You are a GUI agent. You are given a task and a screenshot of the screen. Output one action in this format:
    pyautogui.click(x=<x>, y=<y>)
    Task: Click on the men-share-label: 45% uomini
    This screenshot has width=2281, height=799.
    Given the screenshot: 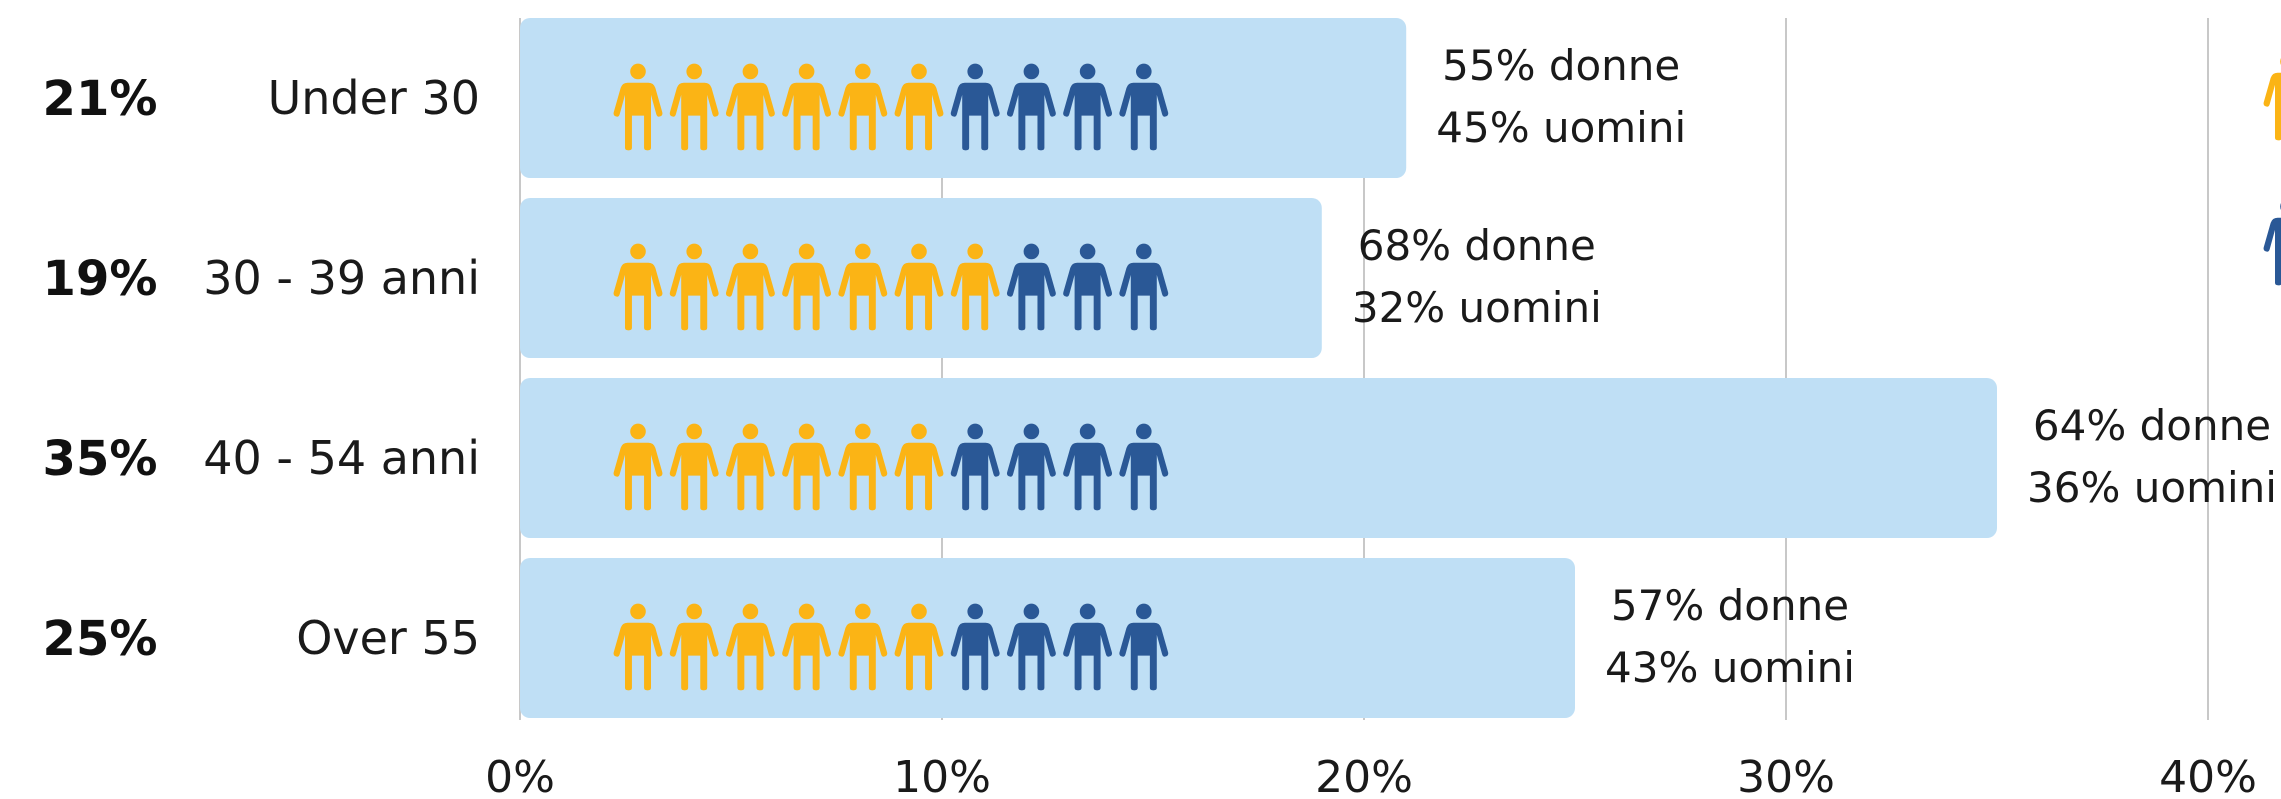 What is the action you would take?
    pyautogui.click(x=1561, y=127)
    